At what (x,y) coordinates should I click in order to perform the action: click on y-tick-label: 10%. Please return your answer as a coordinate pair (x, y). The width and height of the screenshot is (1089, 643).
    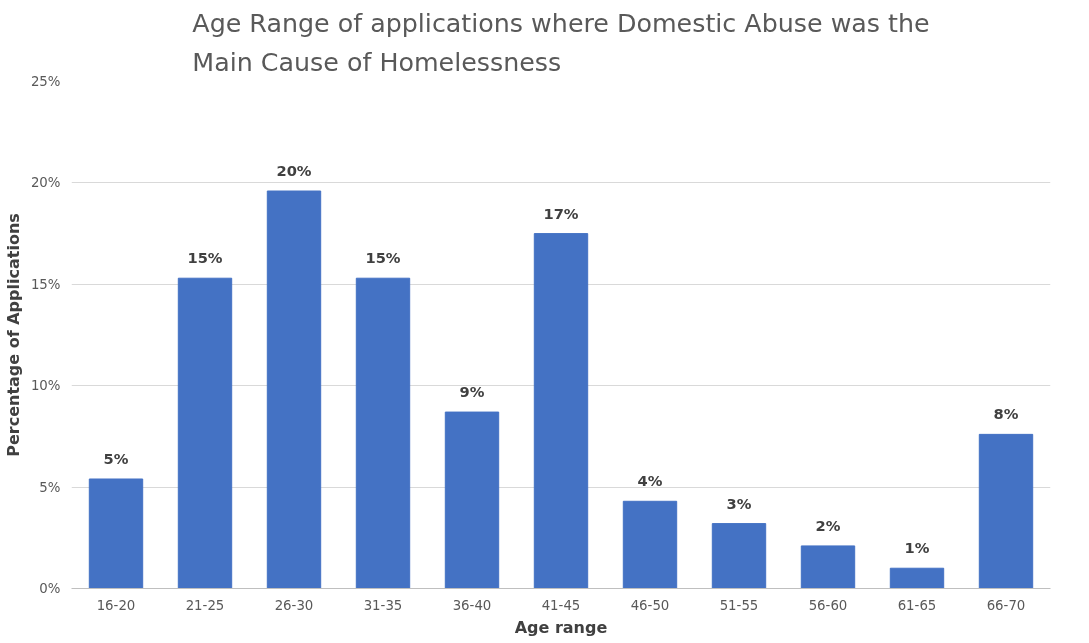
    Looking at the image, I should click on (45, 386).